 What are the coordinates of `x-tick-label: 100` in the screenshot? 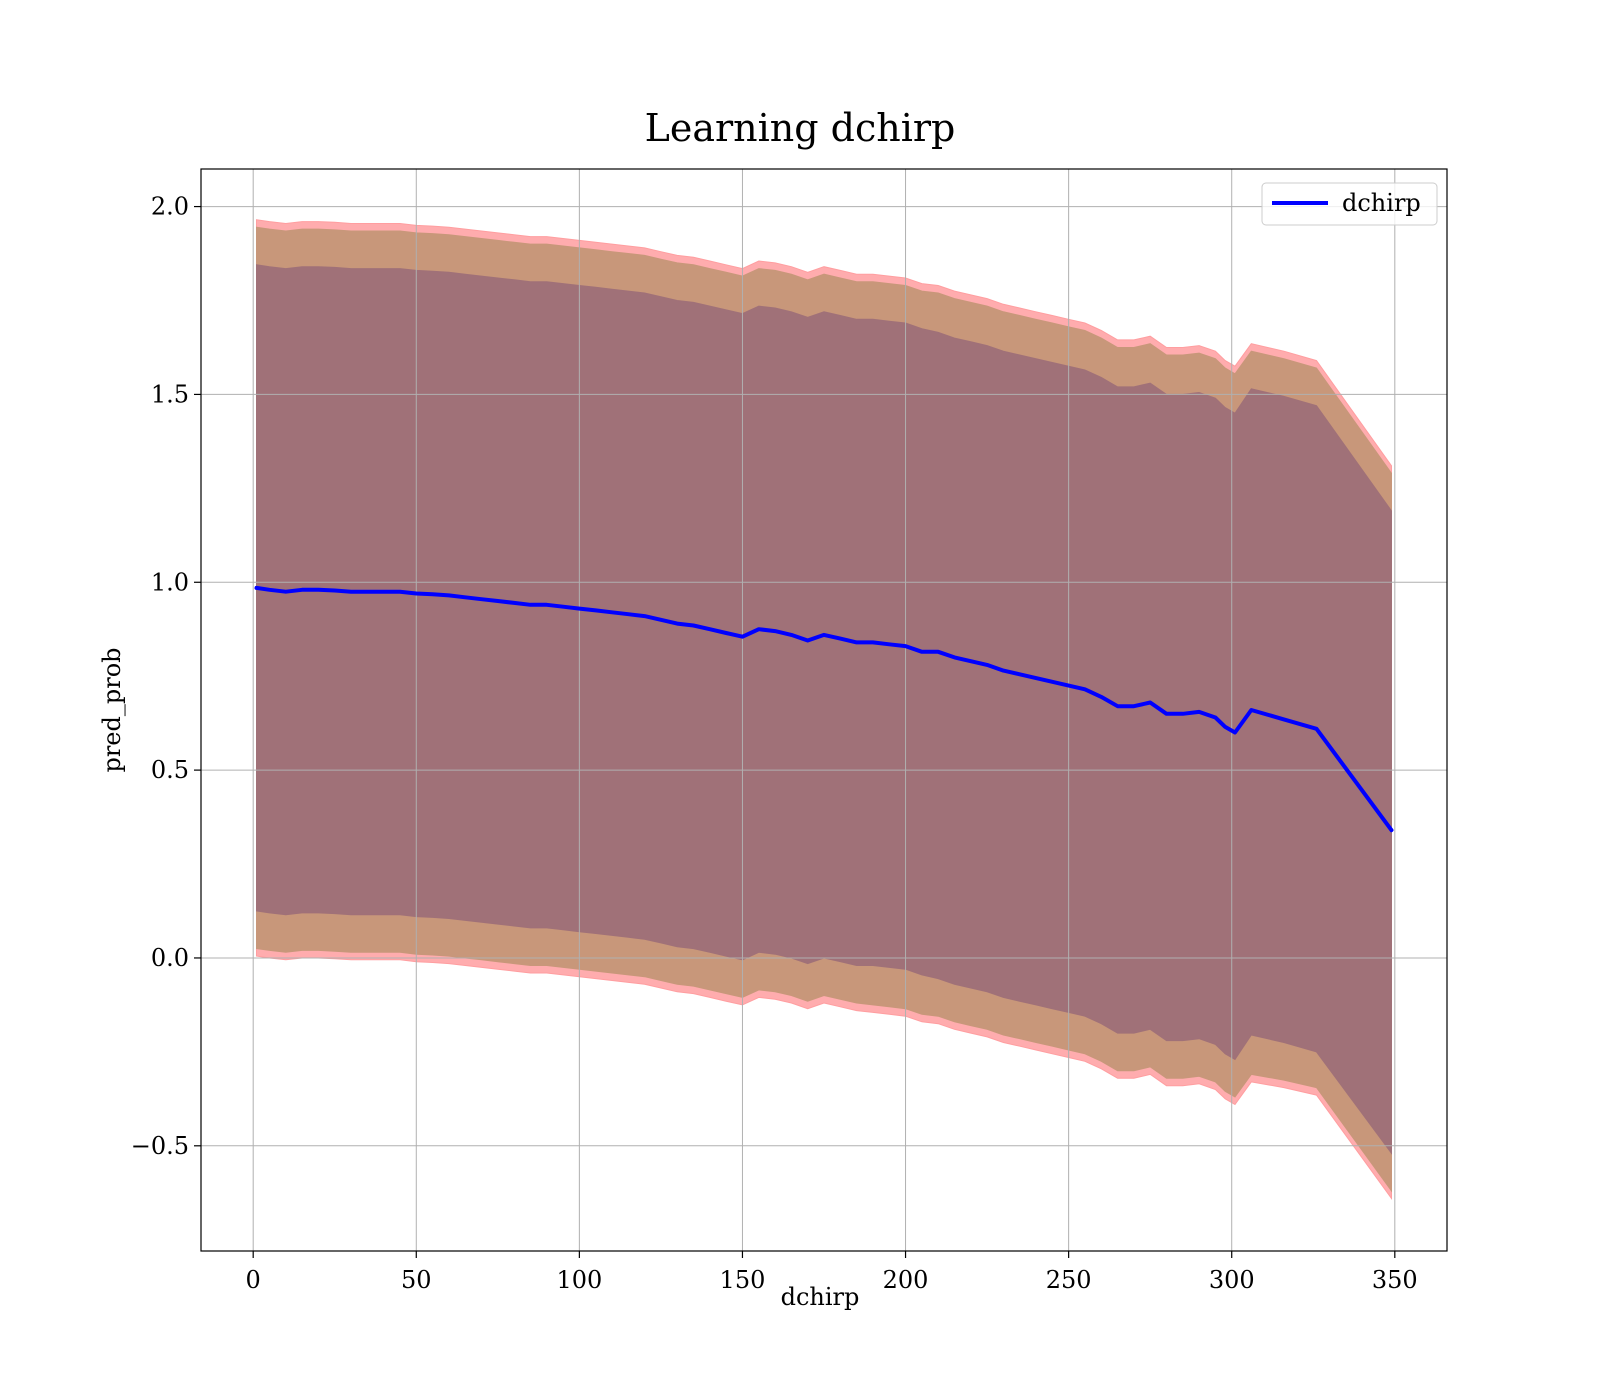 It's located at (579, 1280).